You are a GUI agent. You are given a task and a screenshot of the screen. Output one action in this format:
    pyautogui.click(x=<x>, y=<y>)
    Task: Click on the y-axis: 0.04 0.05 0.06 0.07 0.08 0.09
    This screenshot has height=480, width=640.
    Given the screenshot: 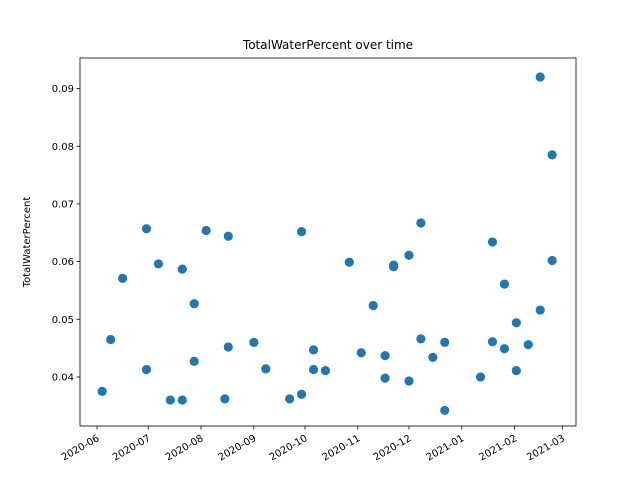 What is the action you would take?
    pyautogui.click(x=66, y=234)
    